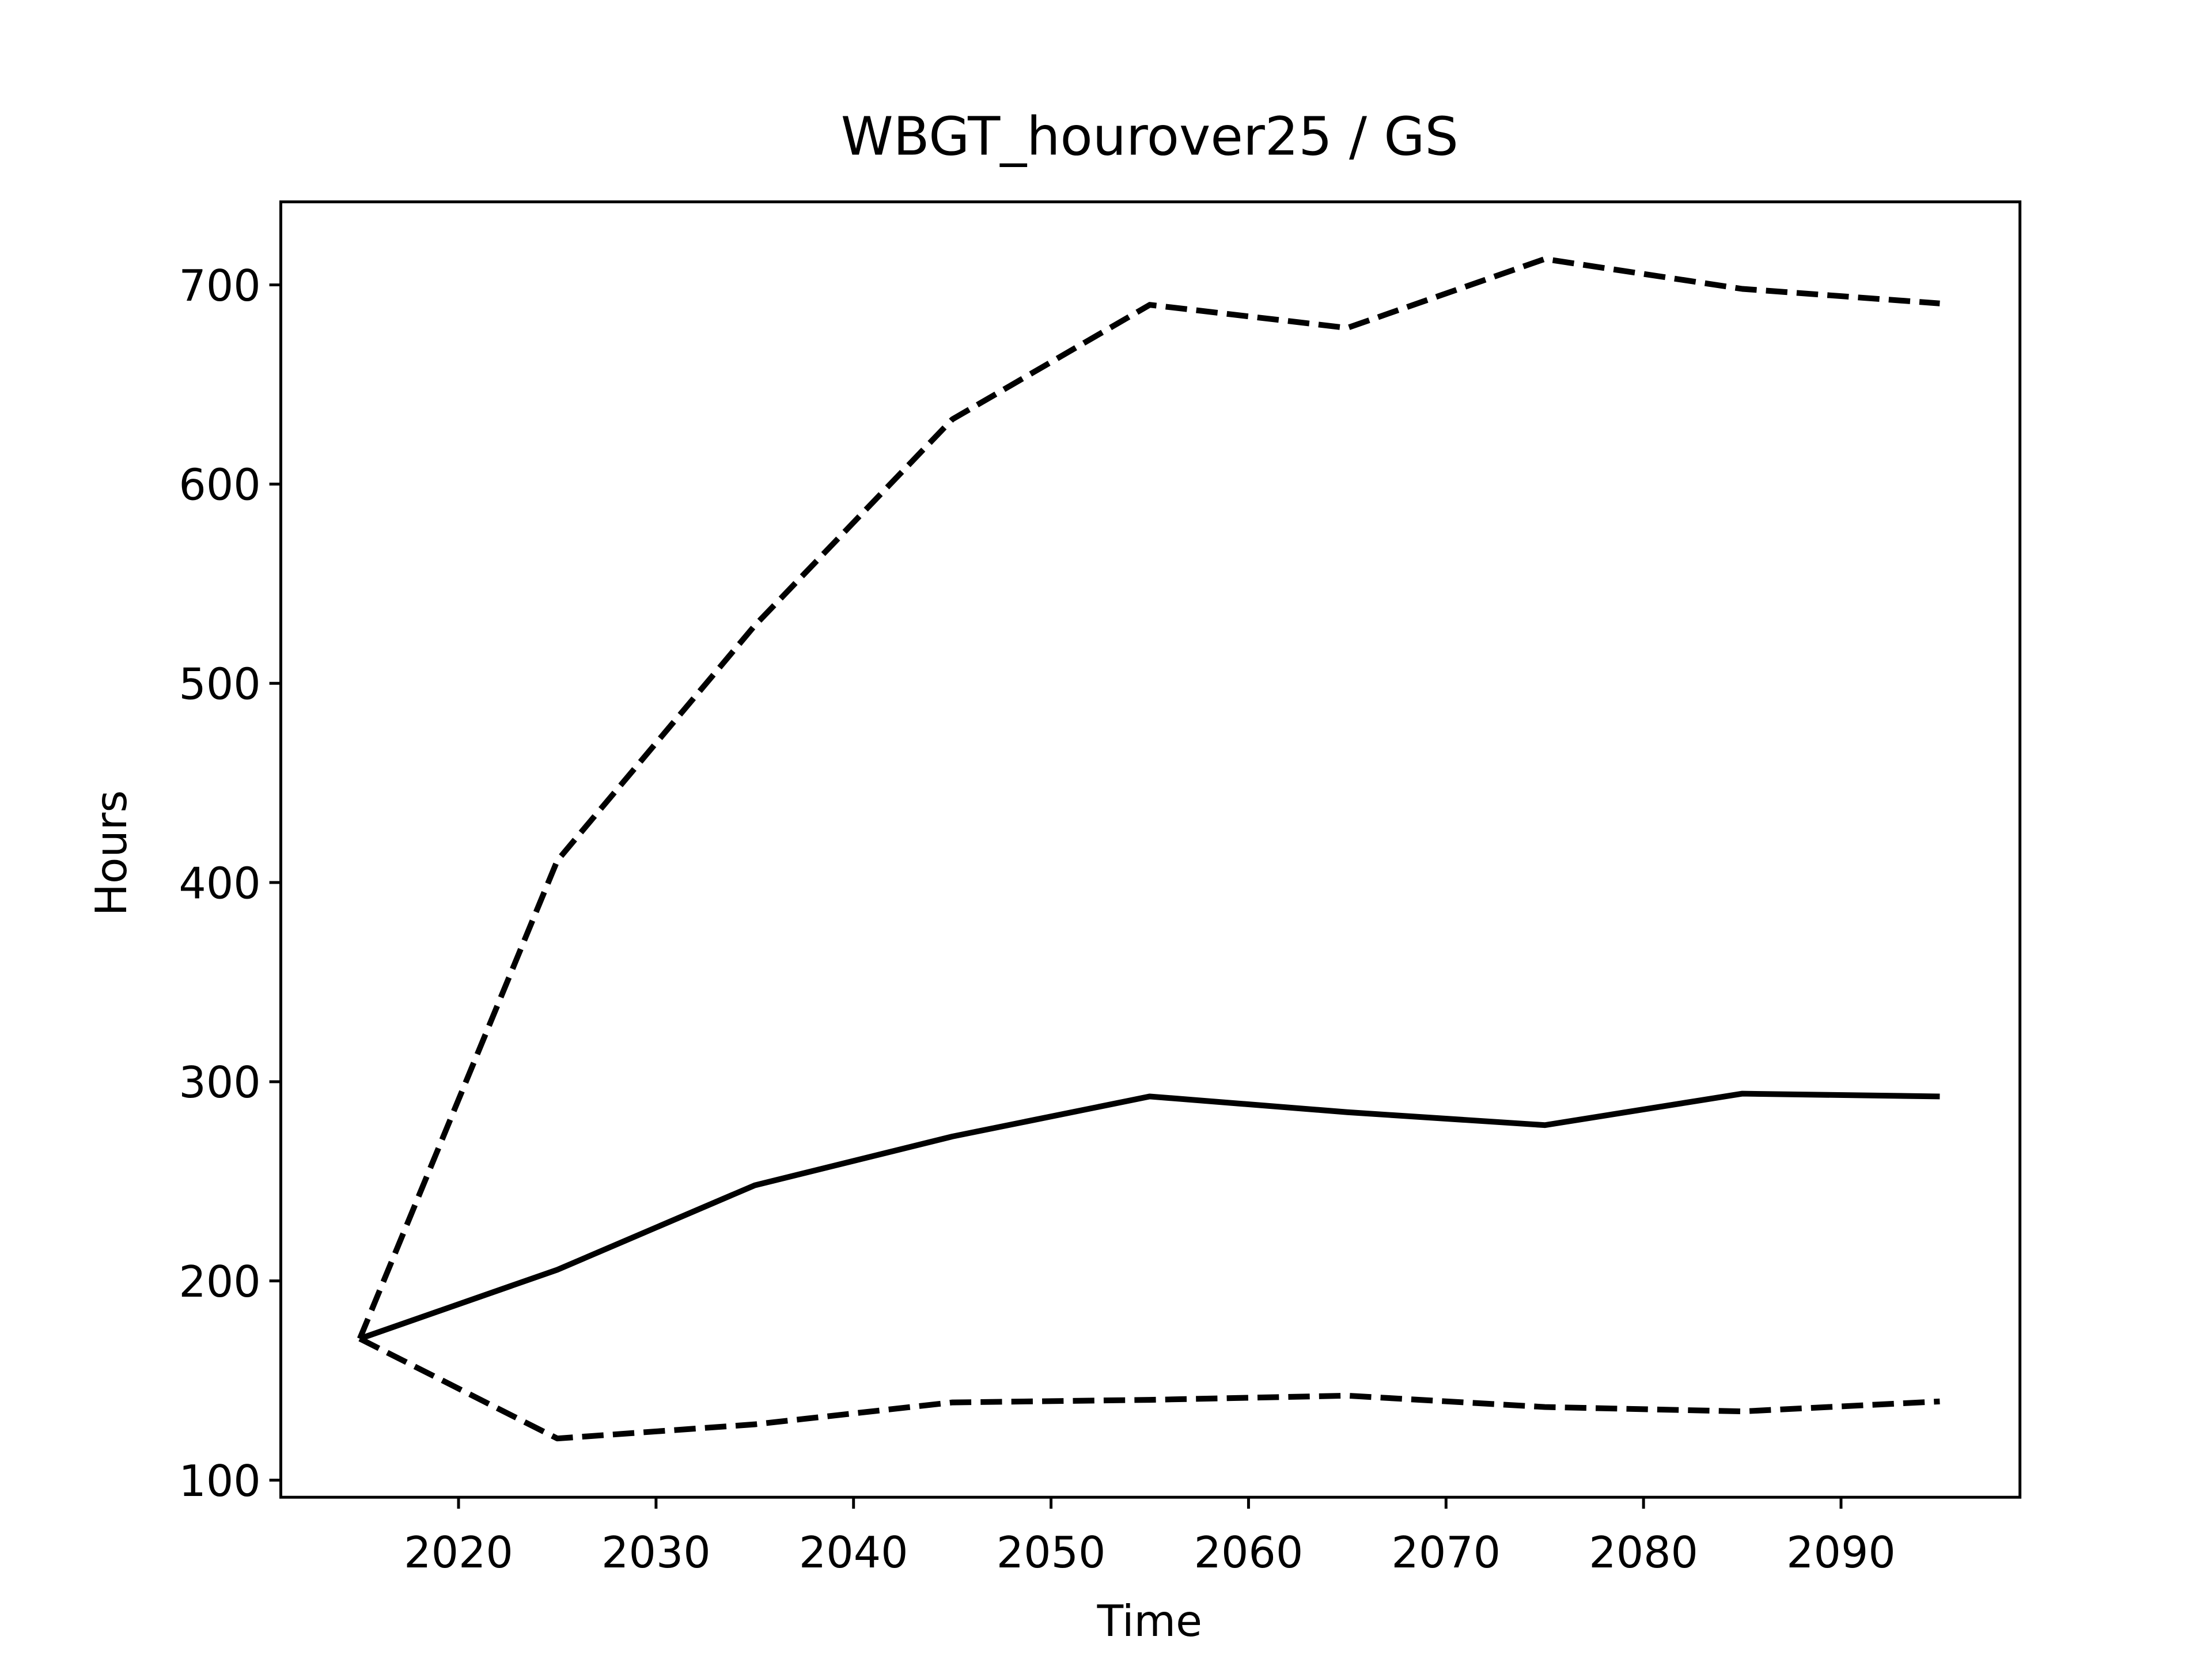 The width and height of the screenshot is (2212, 1659). What do you see at coordinates (219, 1083) in the screenshot?
I see `y-tick-label: 300` at bounding box center [219, 1083].